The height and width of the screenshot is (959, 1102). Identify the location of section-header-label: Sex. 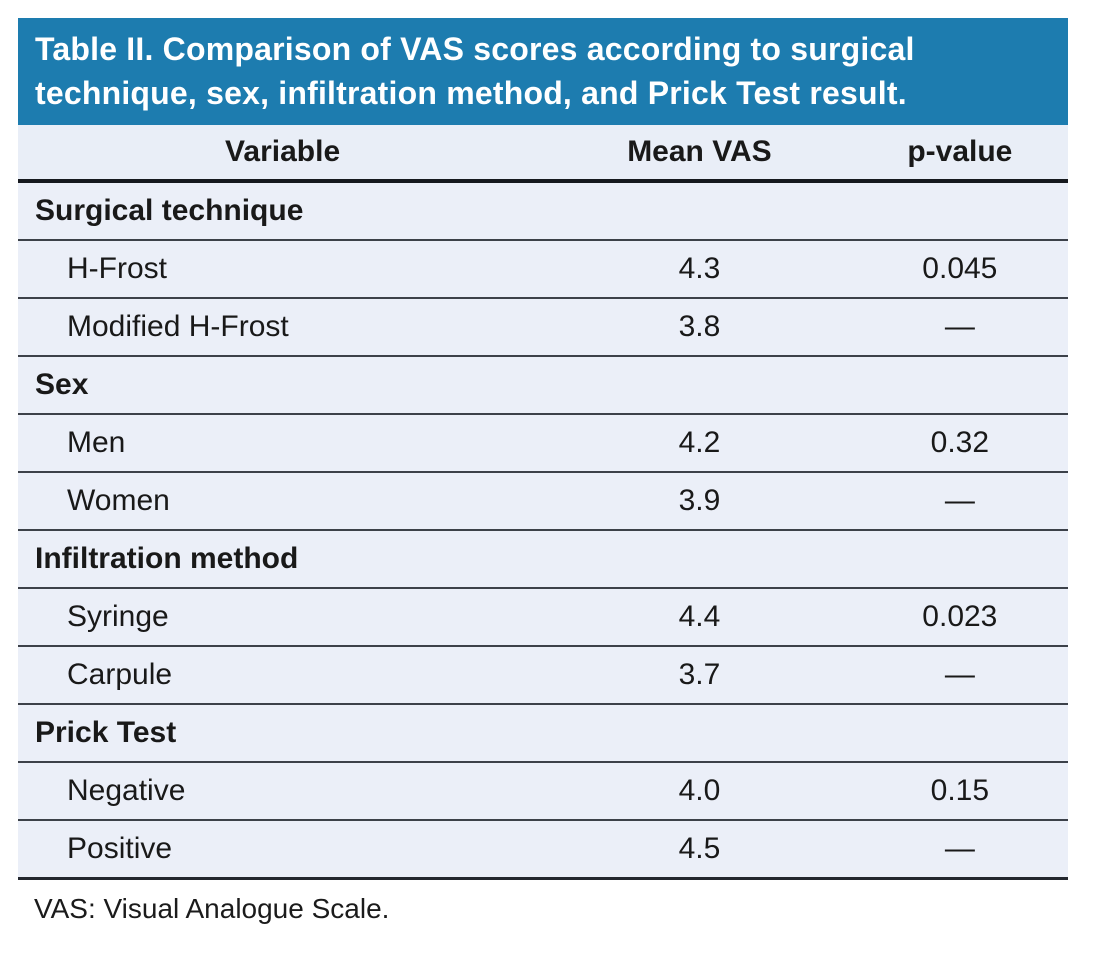
(543, 385).